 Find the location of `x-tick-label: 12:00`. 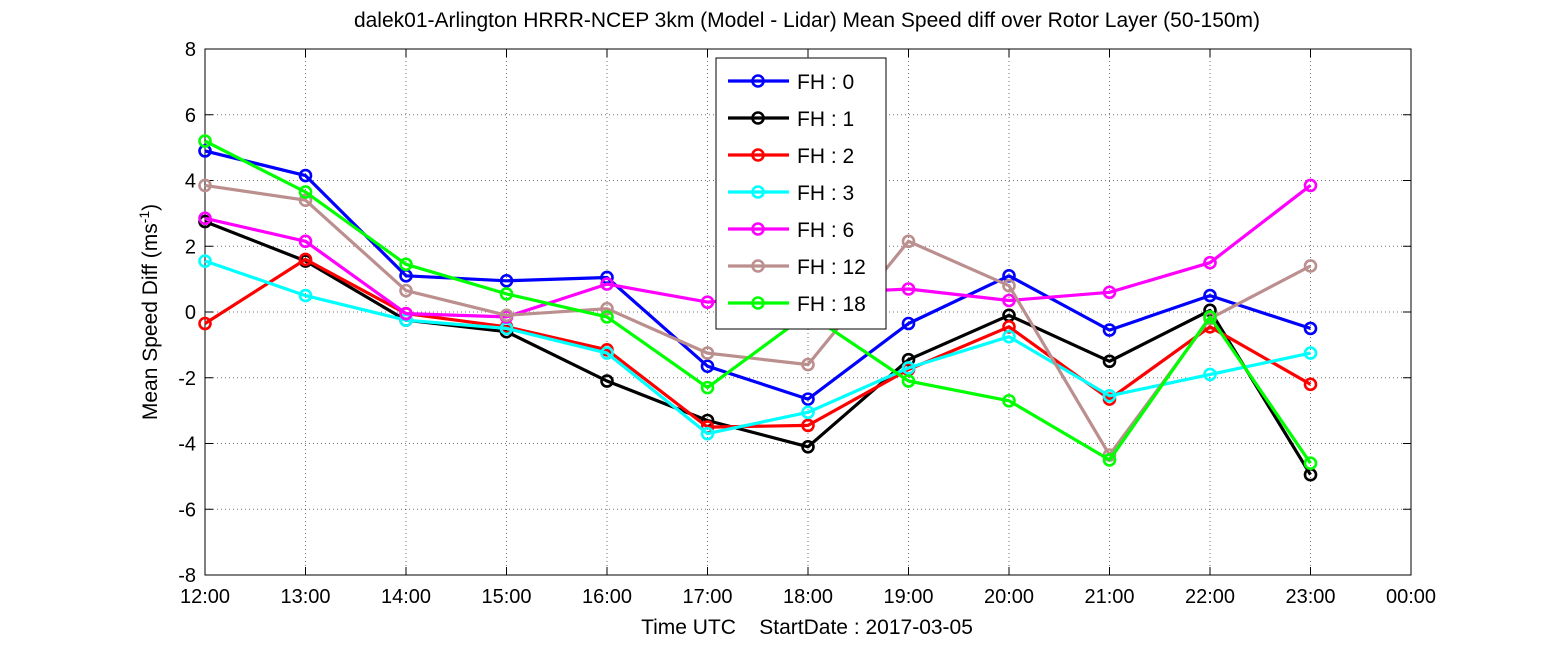

x-tick-label: 12:00 is located at coordinates (205, 597).